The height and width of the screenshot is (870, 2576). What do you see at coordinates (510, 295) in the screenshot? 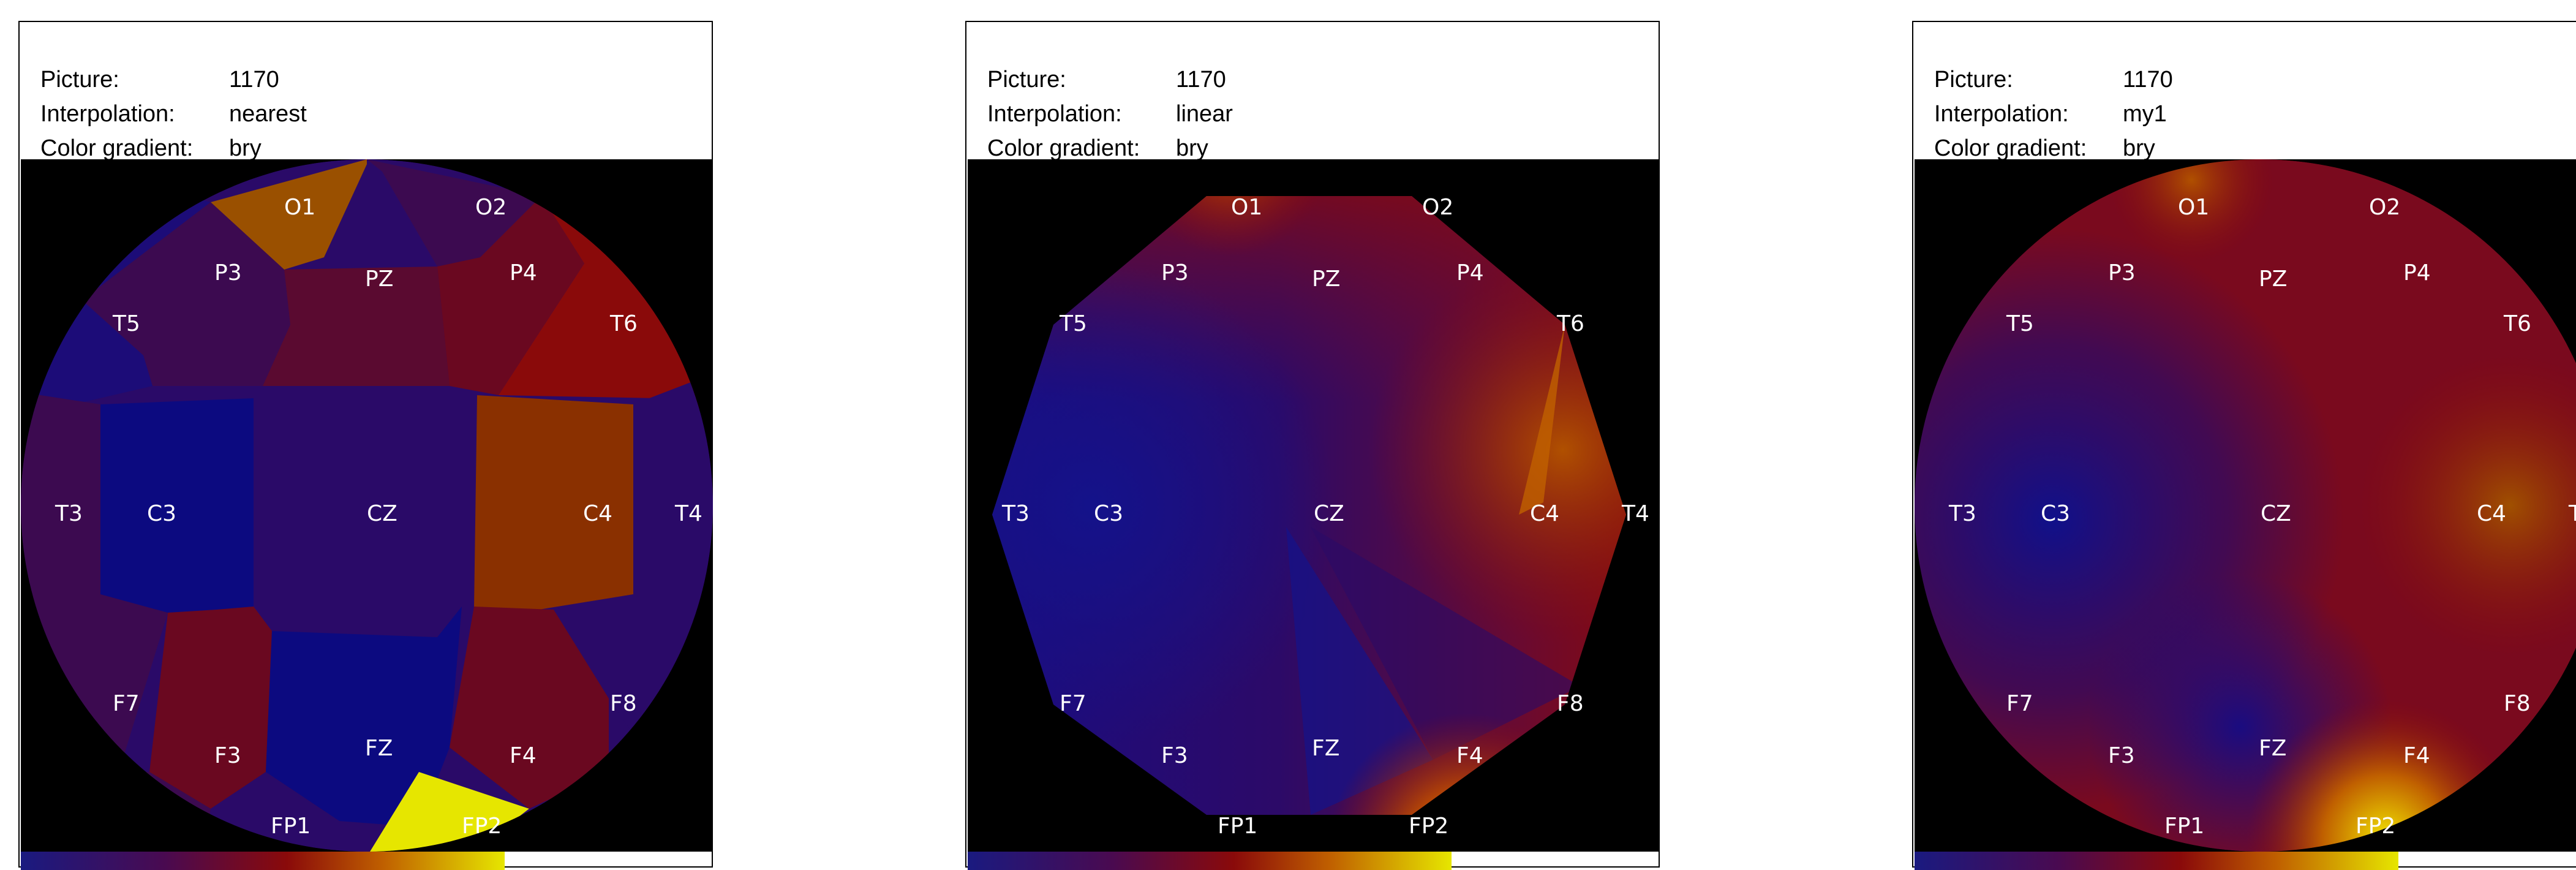
I see `region-p4` at bounding box center [510, 295].